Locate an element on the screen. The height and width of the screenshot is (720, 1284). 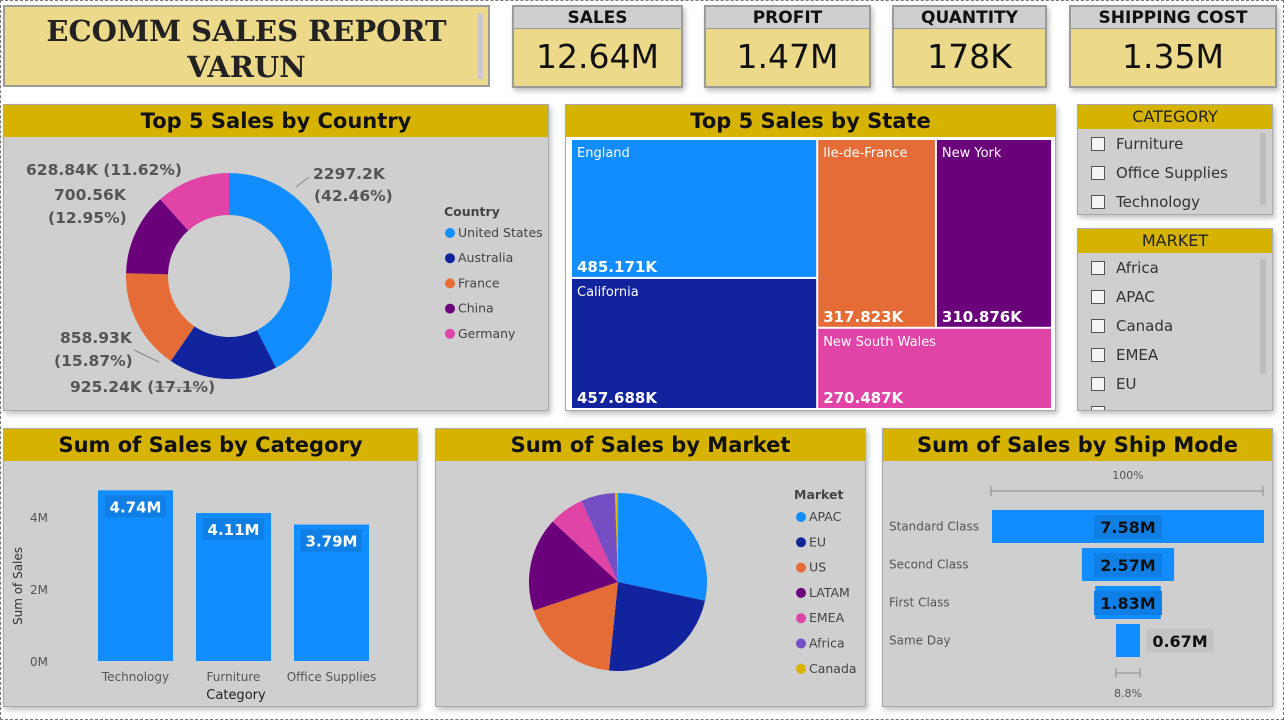
donut-slice-germany is located at coordinates (194, 202).